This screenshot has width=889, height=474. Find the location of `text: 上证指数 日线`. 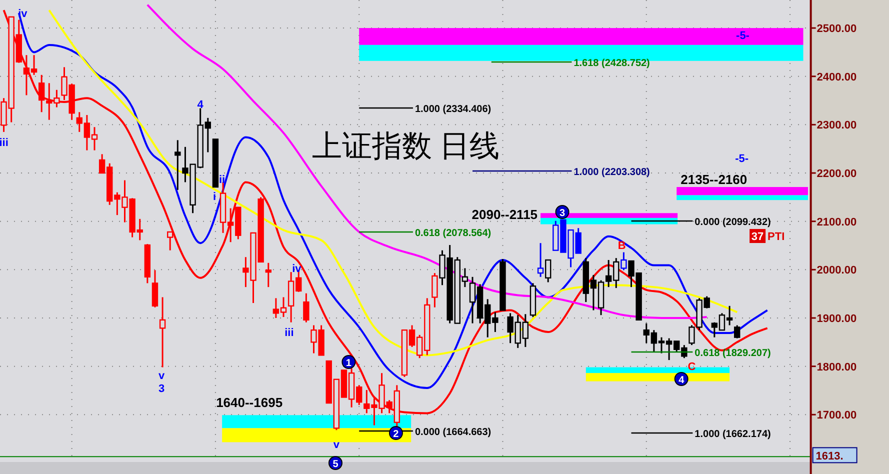

text: 上证指数 日线 is located at coordinates (406, 146).